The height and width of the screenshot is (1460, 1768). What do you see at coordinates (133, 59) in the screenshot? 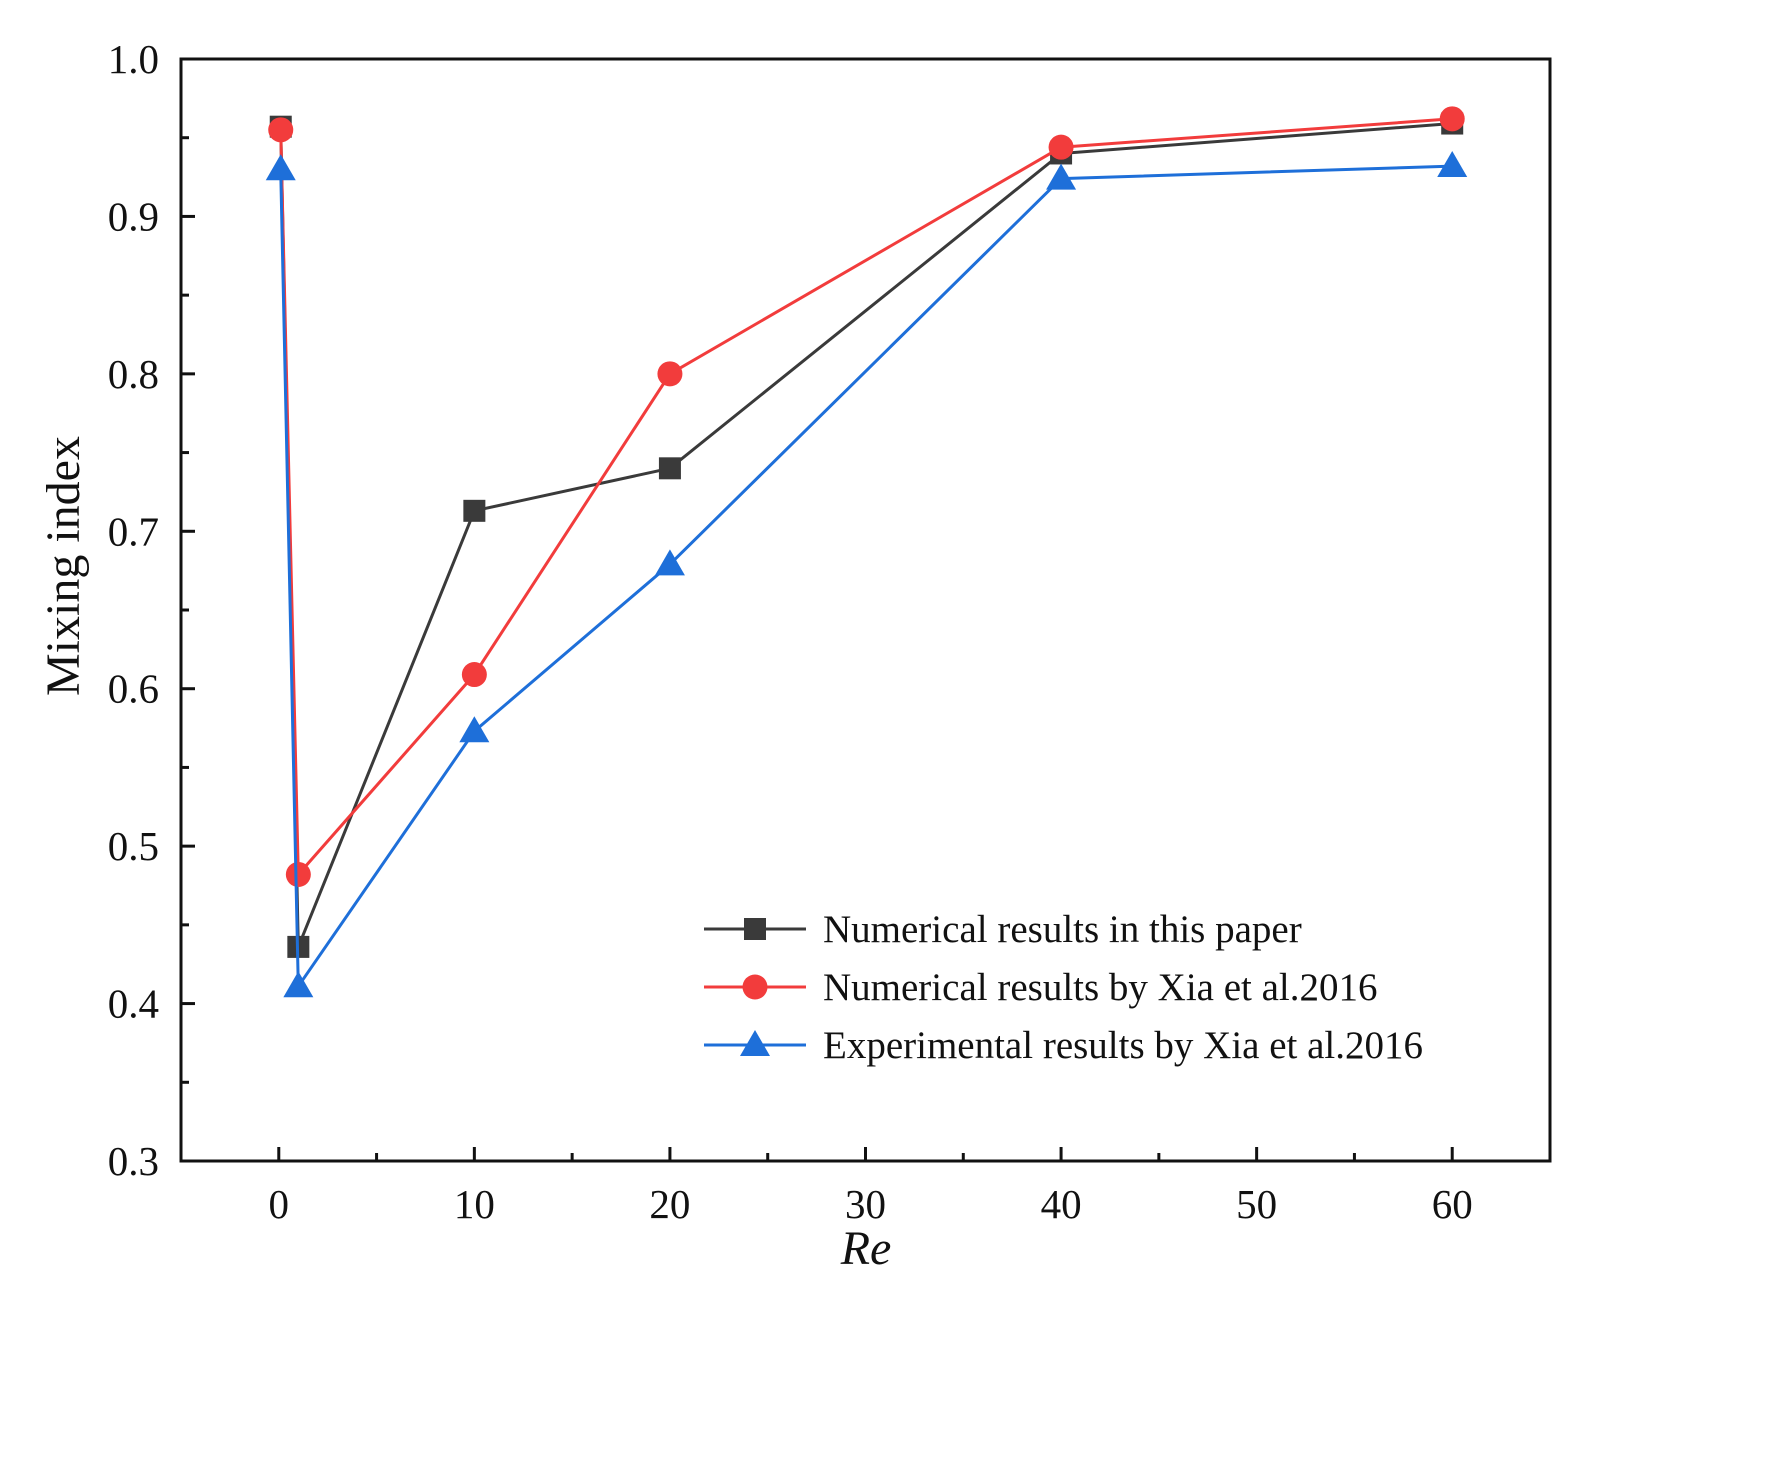
I see `y-tick-label: 1.0` at bounding box center [133, 59].